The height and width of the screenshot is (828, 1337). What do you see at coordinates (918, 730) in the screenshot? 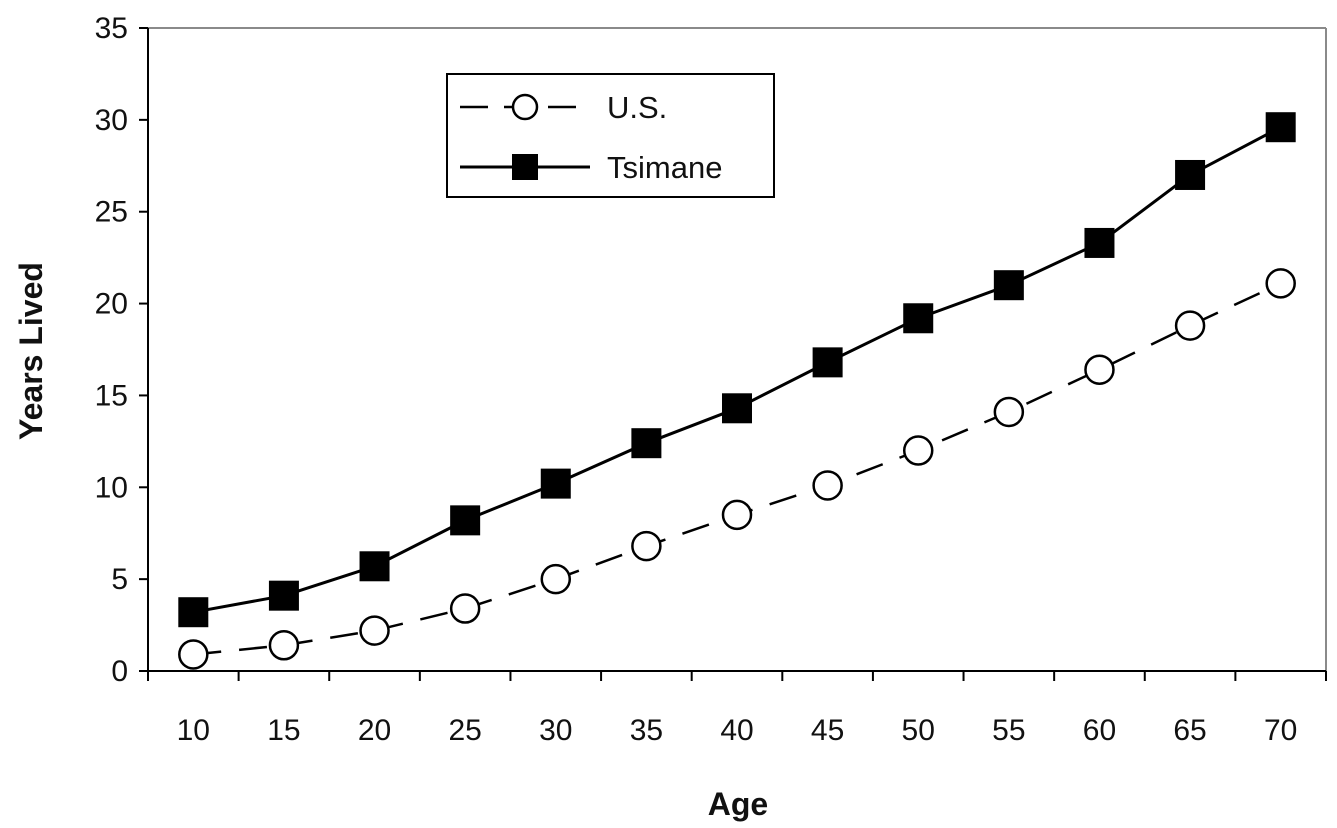
I see `x-tick-label: 50` at bounding box center [918, 730].